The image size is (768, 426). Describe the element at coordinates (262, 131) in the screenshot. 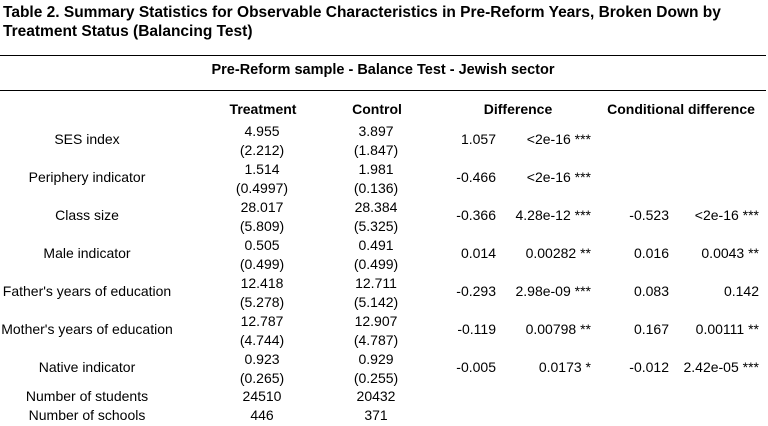

I see `treatment-mean: 4.955` at that location.